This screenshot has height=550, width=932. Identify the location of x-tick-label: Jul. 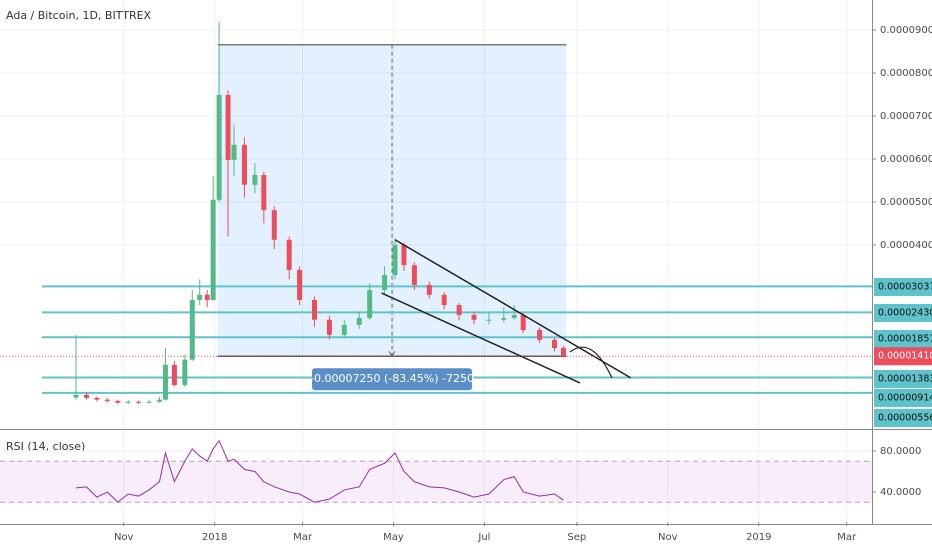
(483, 537).